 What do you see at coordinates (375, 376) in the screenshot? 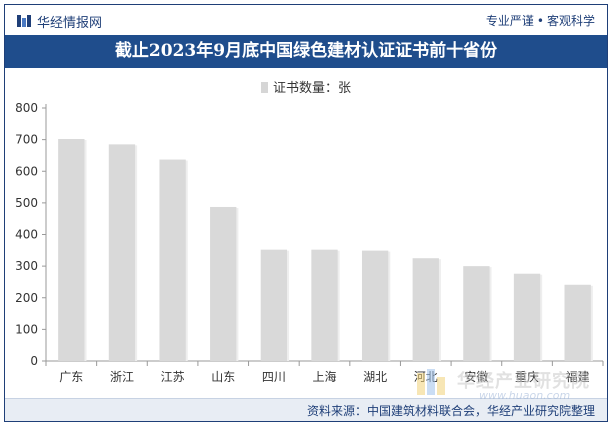
I see `x-tick-label: 湖北` at bounding box center [375, 376].